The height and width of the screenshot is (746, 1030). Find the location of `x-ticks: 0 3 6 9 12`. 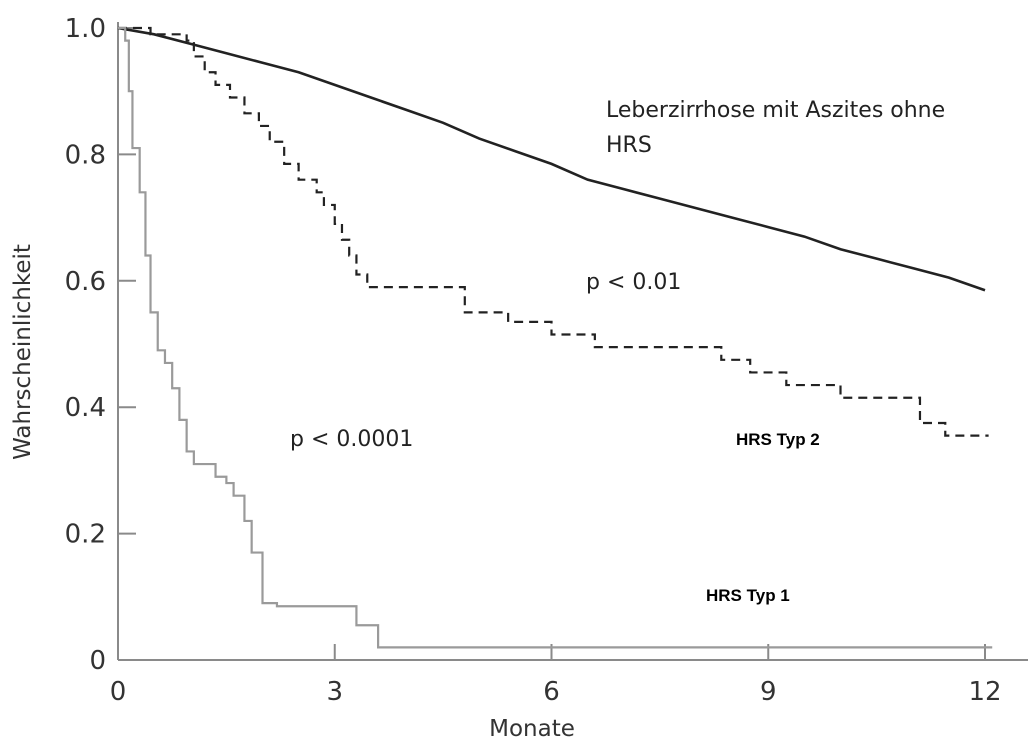

x-ticks: 0 3 6 9 12 is located at coordinates (556, 675).